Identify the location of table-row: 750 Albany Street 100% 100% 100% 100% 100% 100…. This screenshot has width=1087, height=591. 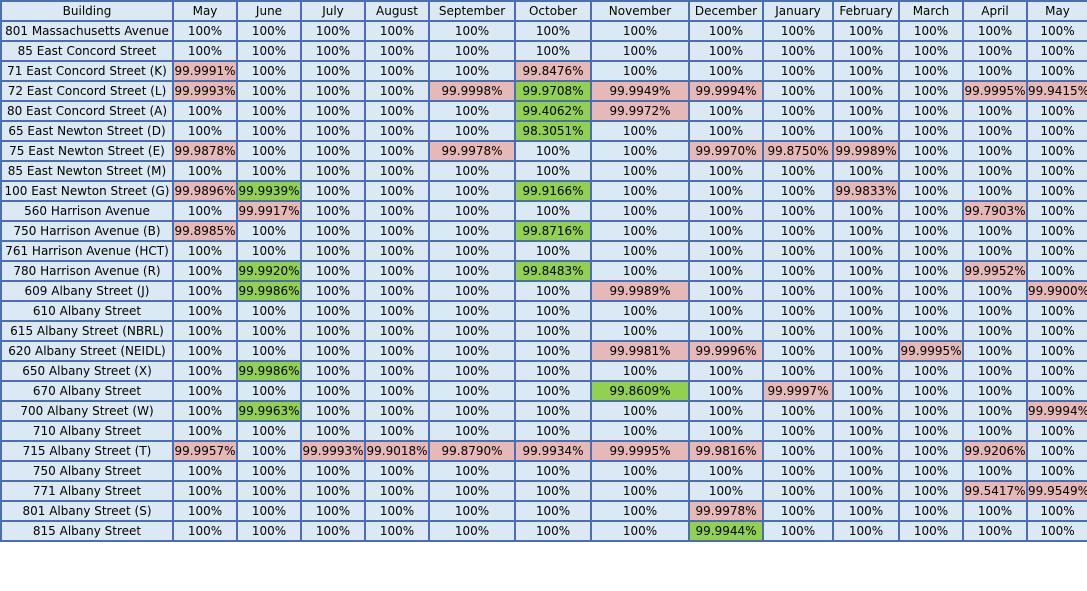
(543, 471).